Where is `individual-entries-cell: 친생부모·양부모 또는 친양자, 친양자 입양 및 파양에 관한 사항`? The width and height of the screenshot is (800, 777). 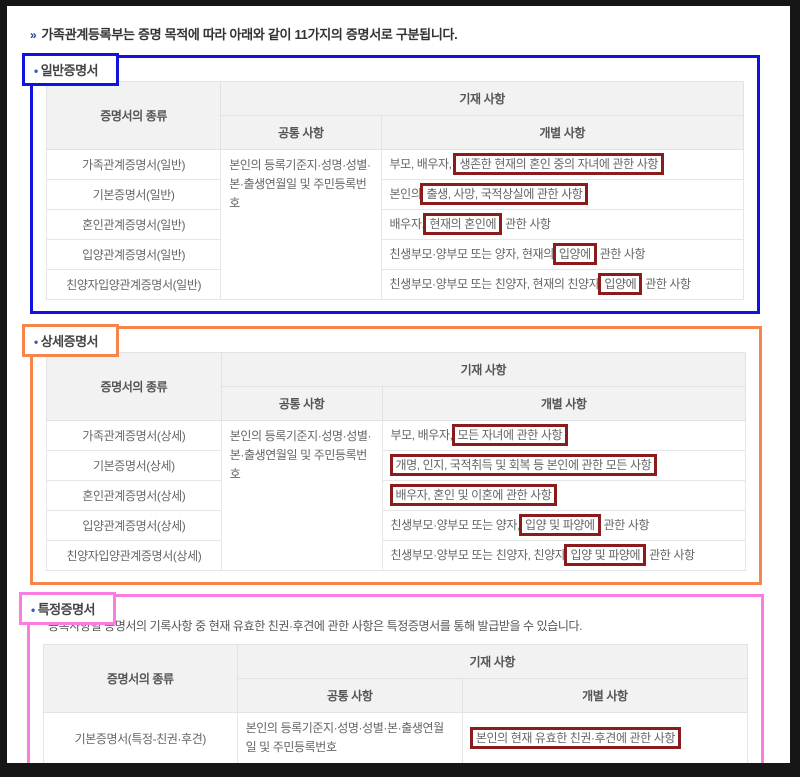 individual-entries-cell: 친생부모·양부모 또는 친양자, 친양자 입양 및 파양에 관한 사항 is located at coordinates (564, 555).